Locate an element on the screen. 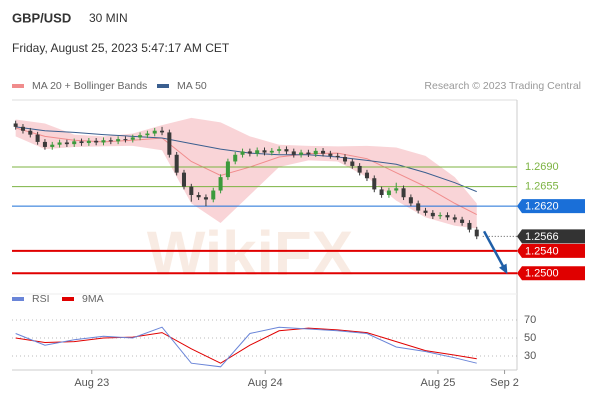 The image size is (590, 400). rsi-tick-label: 50 is located at coordinates (530, 338).